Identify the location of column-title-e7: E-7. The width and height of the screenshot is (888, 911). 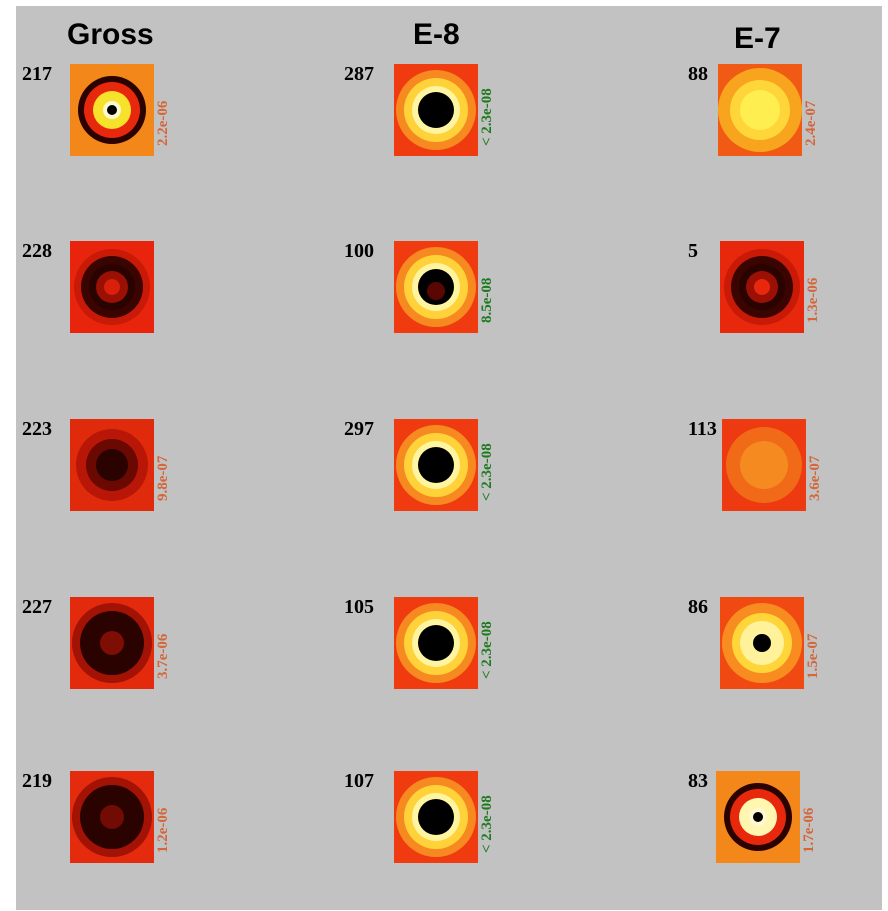
(757, 38).